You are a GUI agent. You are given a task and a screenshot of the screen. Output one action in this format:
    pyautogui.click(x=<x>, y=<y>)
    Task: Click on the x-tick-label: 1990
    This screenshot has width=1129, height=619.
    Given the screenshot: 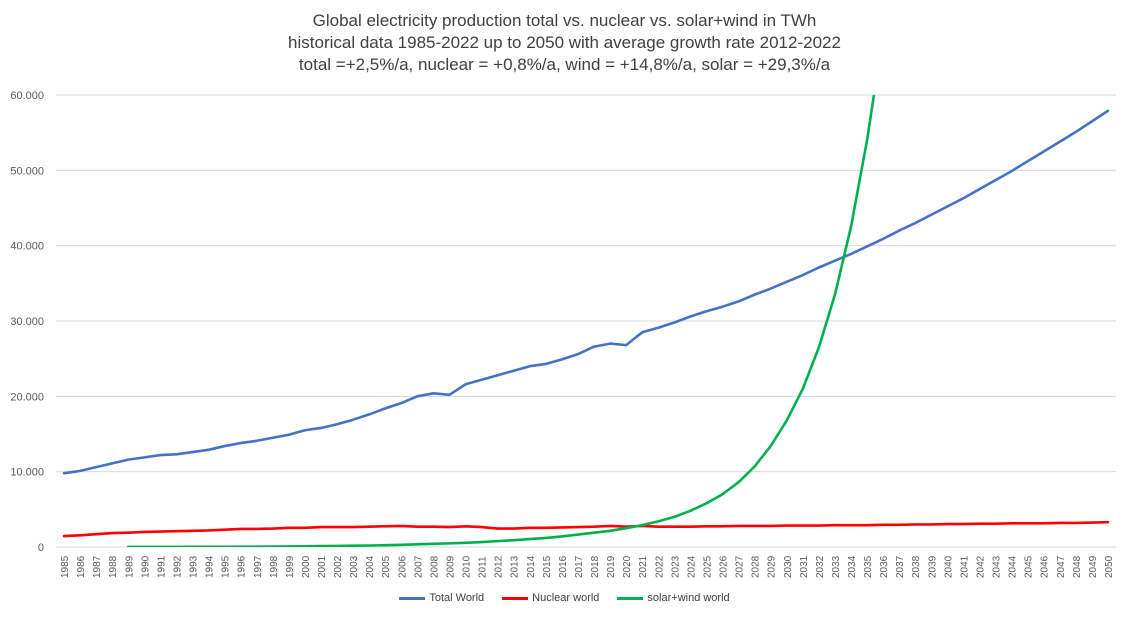 What is the action you would take?
    pyautogui.click(x=145, y=566)
    